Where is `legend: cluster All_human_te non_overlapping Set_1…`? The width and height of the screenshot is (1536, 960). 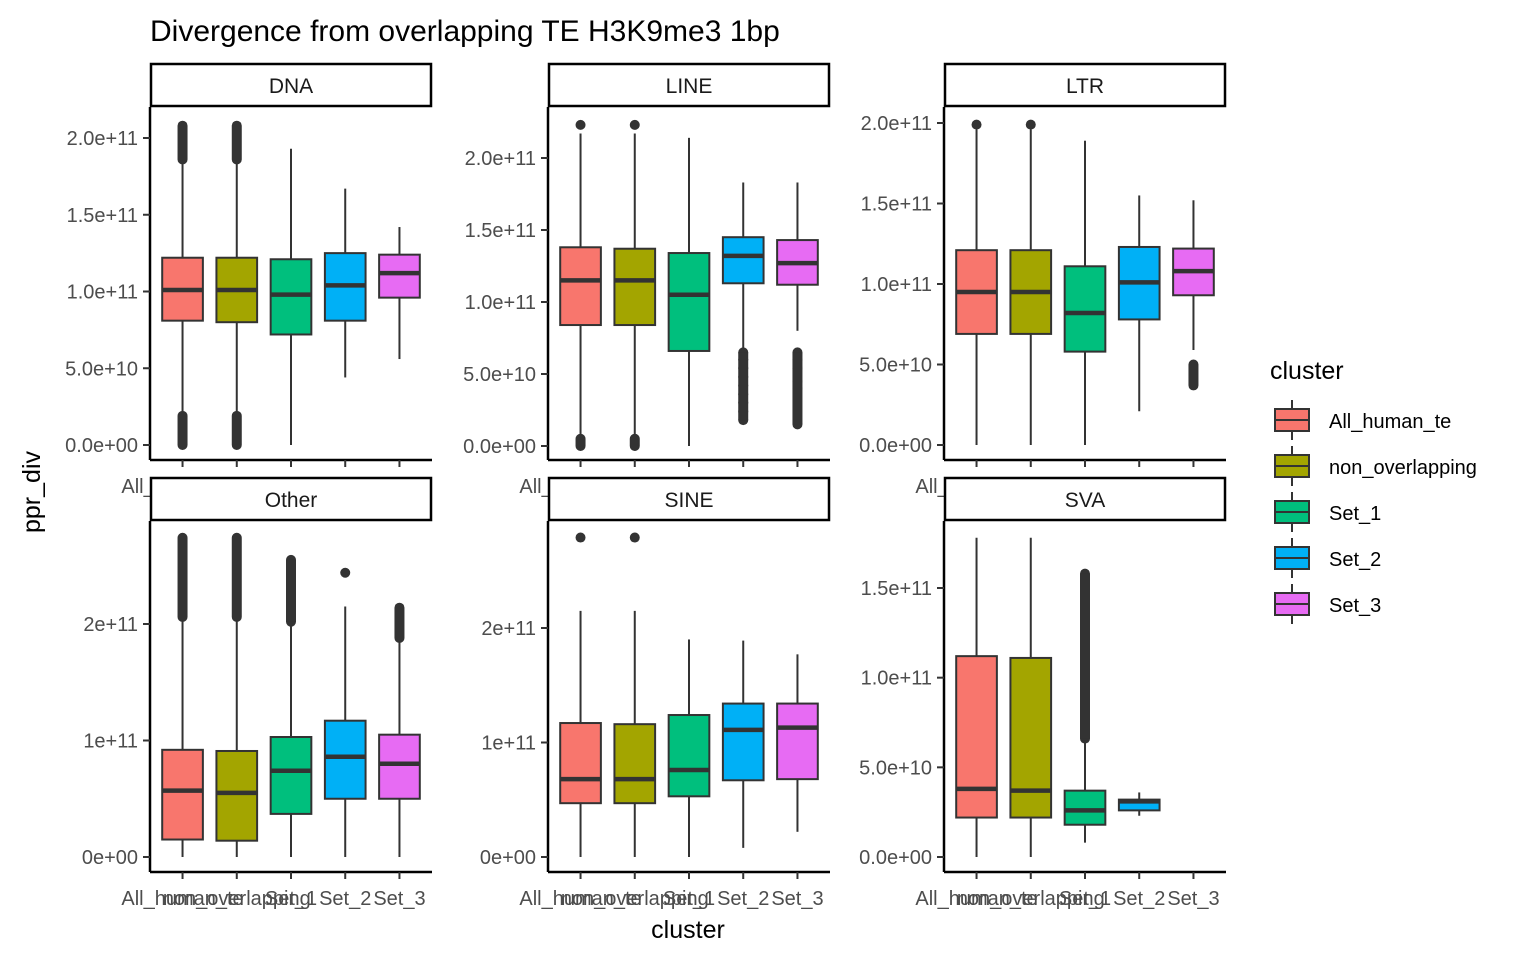
legend: cluster All_human_te non_overlapping Set_1… is located at coordinates (1373, 490).